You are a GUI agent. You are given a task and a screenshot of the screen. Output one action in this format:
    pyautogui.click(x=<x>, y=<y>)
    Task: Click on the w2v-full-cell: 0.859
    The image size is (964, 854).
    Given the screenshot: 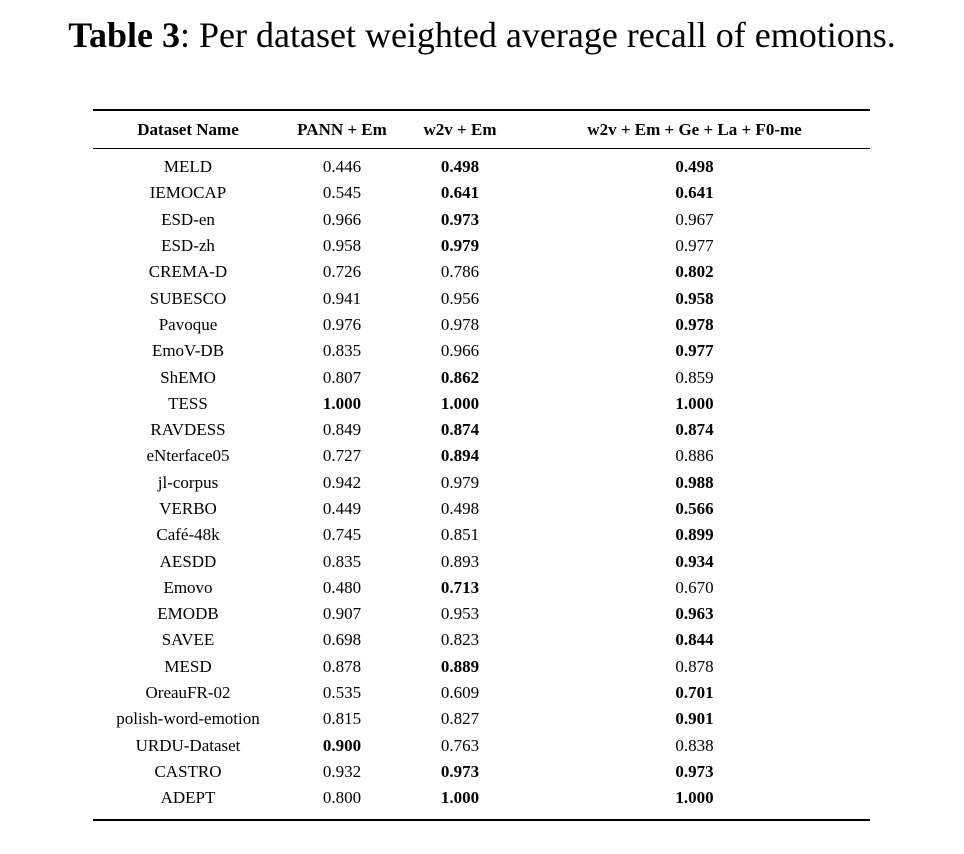 What is the action you would take?
    pyautogui.click(x=694, y=377)
    